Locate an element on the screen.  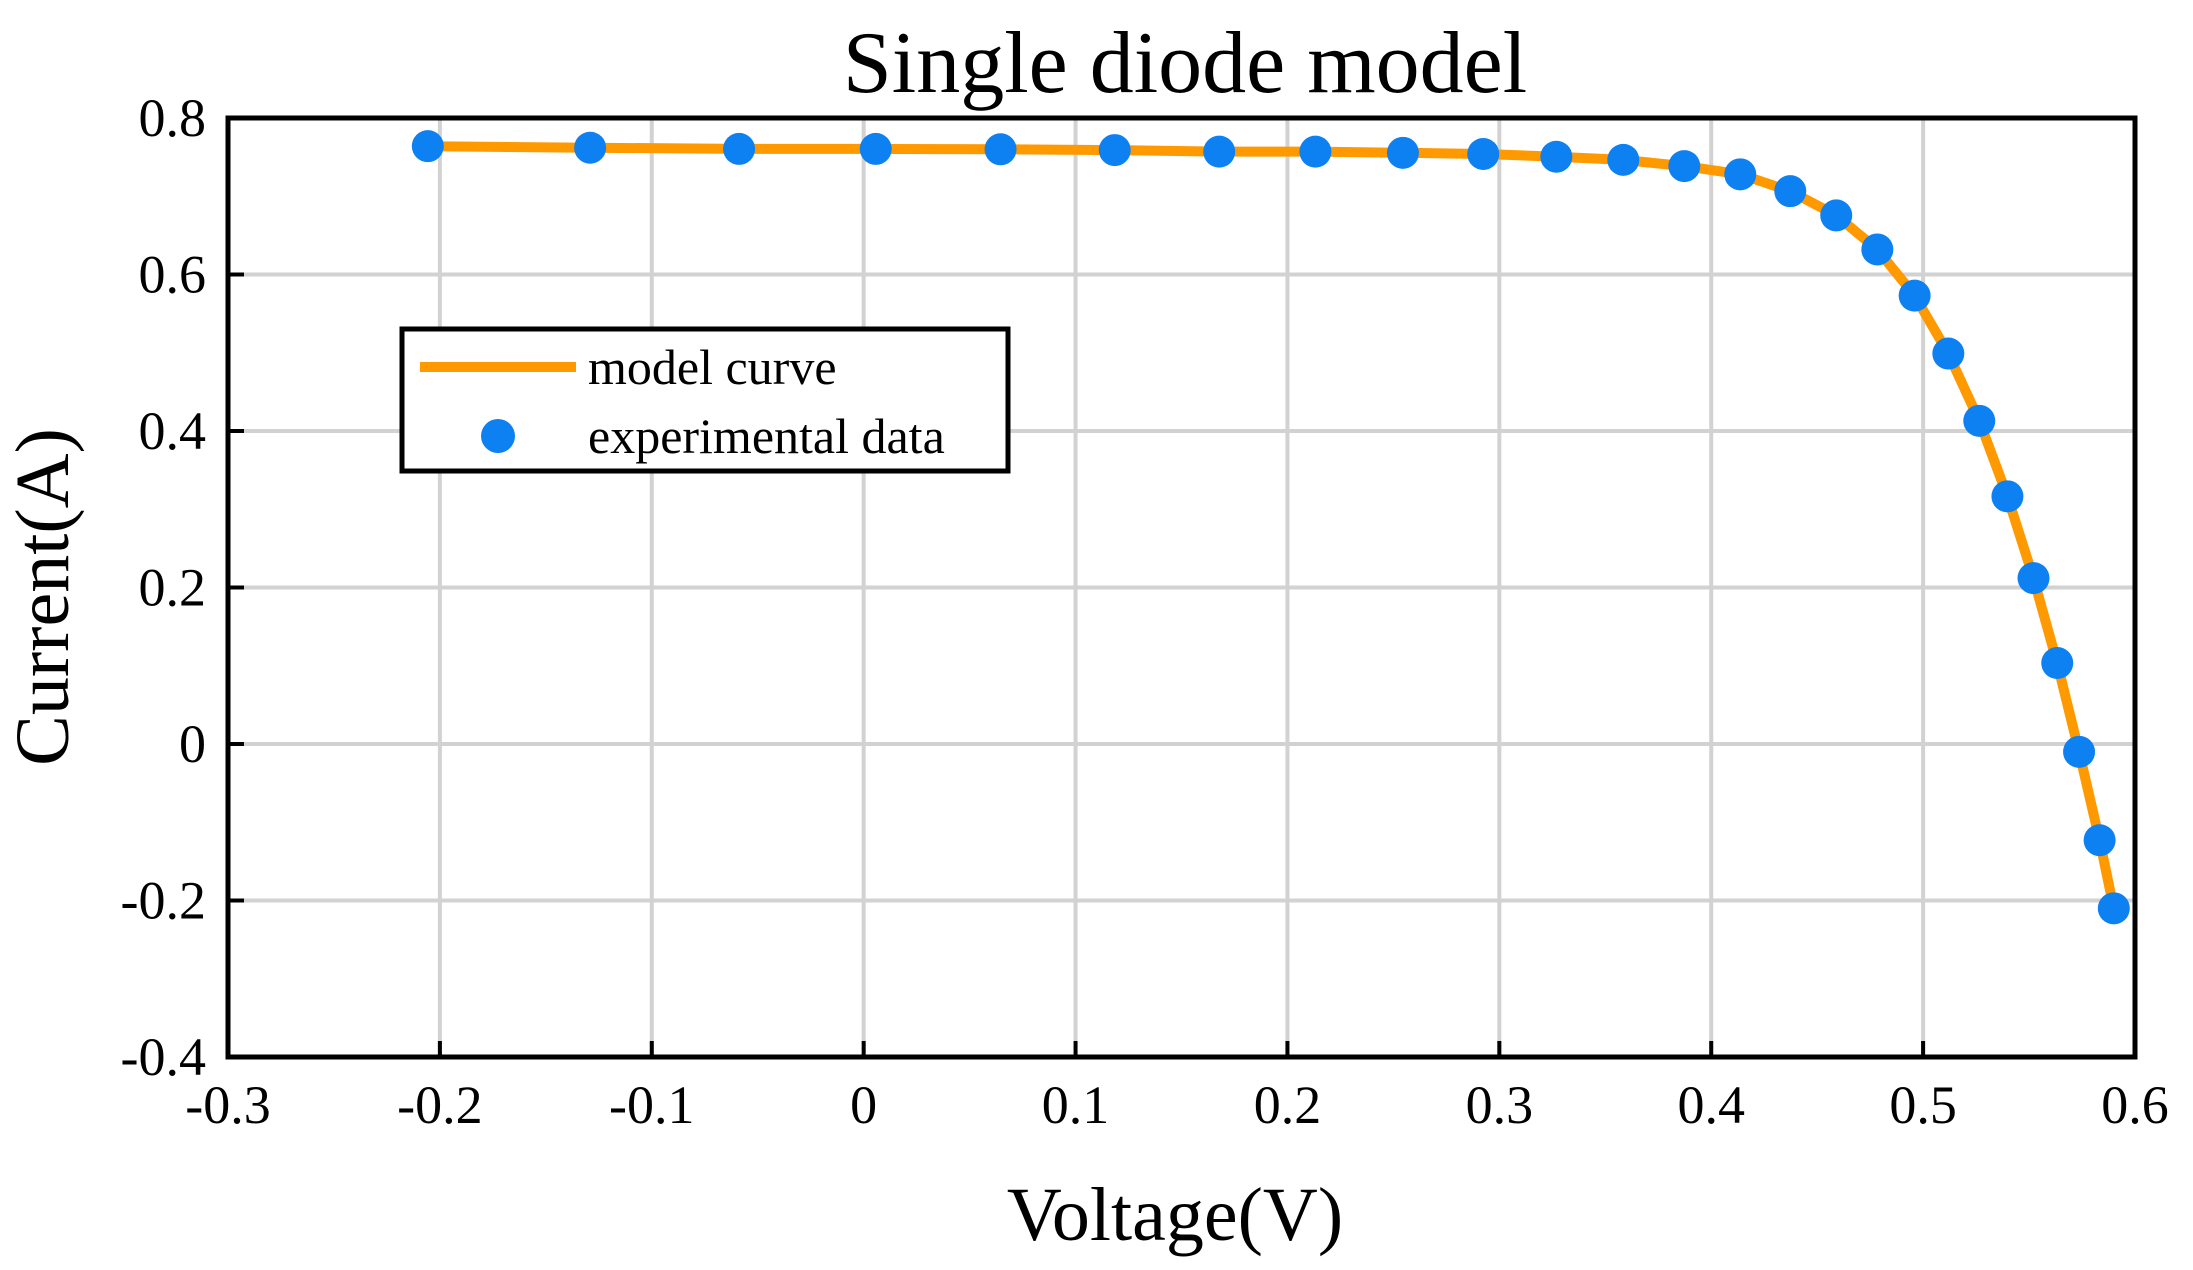
legend-marker-swatch is located at coordinates (498, 436).